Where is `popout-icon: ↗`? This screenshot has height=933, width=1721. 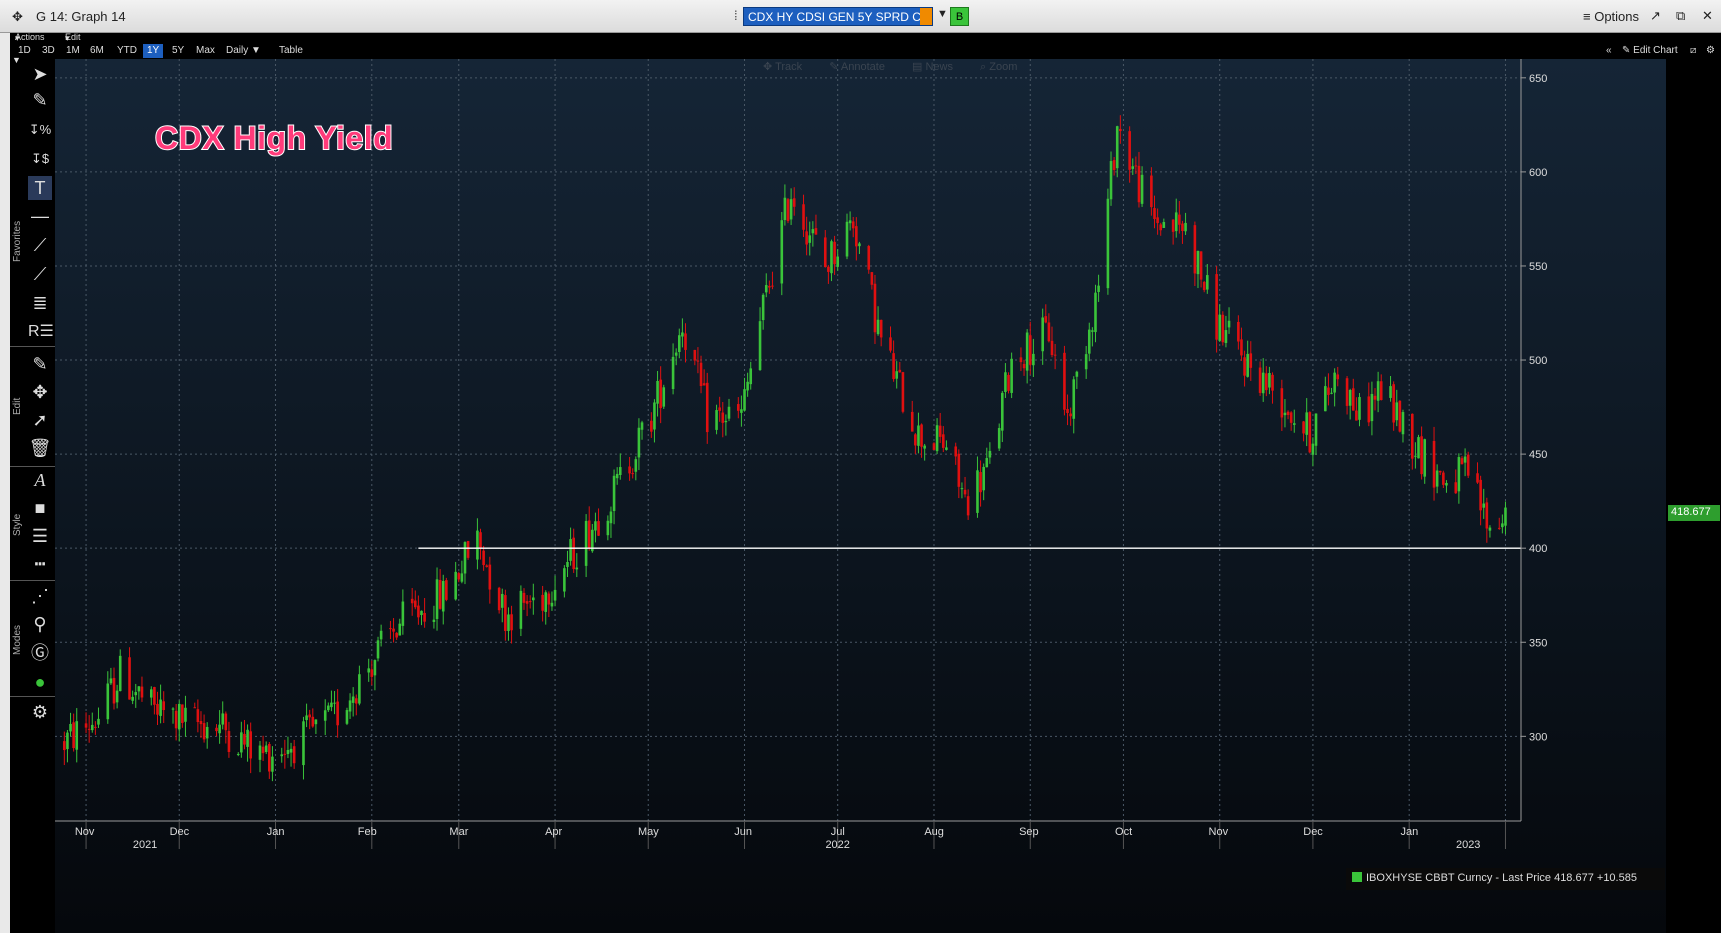 popout-icon: ↗ is located at coordinates (1655, 15).